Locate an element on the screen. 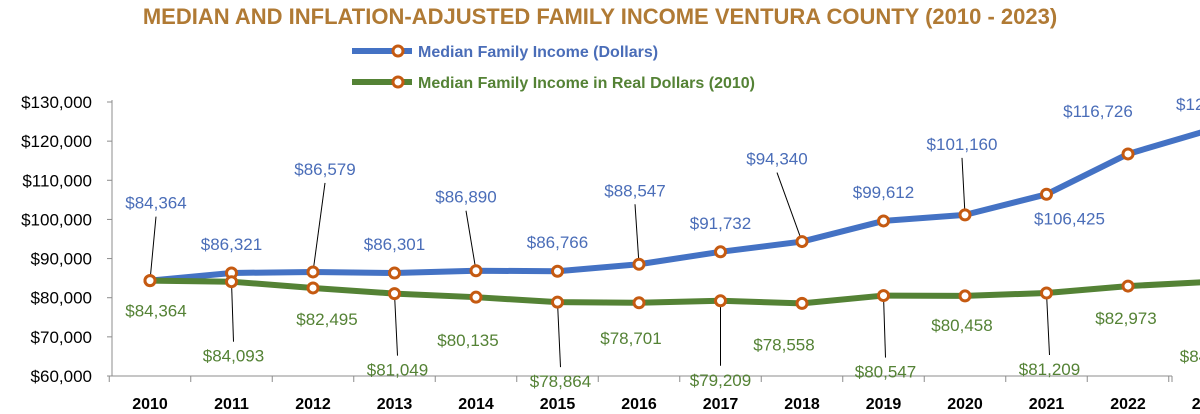 The height and width of the screenshot is (414, 1200). data-label: $79,209 is located at coordinates (720, 380).